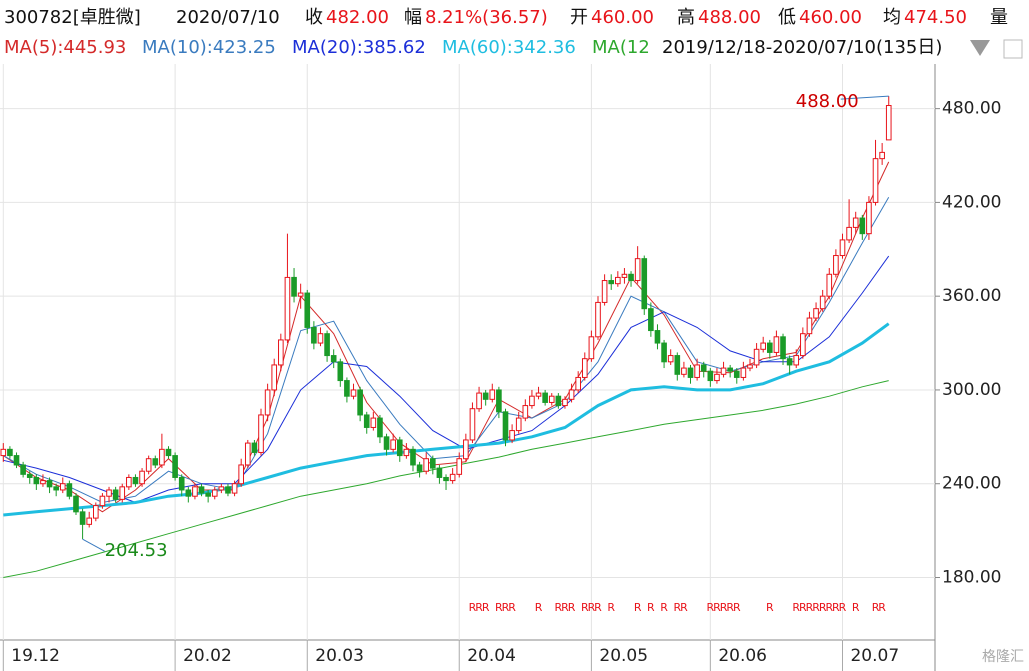  What do you see at coordinates (980, 48) in the screenshot?
I see `range-dropdown` at bounding box center [980, 48].